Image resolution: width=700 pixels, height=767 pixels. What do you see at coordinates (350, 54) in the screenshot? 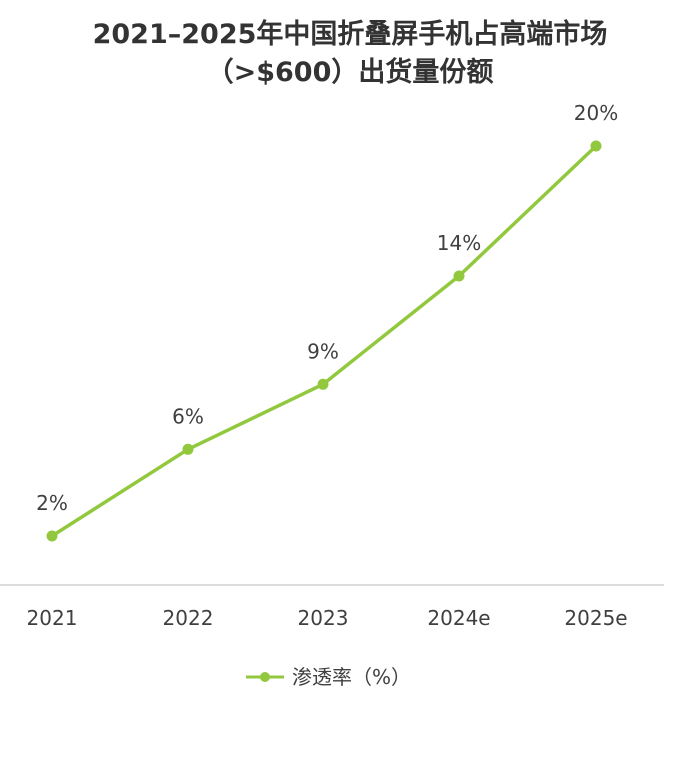
I see `chart-title: 2021–2025年中国折叠屏手机占高端市场 （>$600）出货量份额` at bounding box center [350, 54].